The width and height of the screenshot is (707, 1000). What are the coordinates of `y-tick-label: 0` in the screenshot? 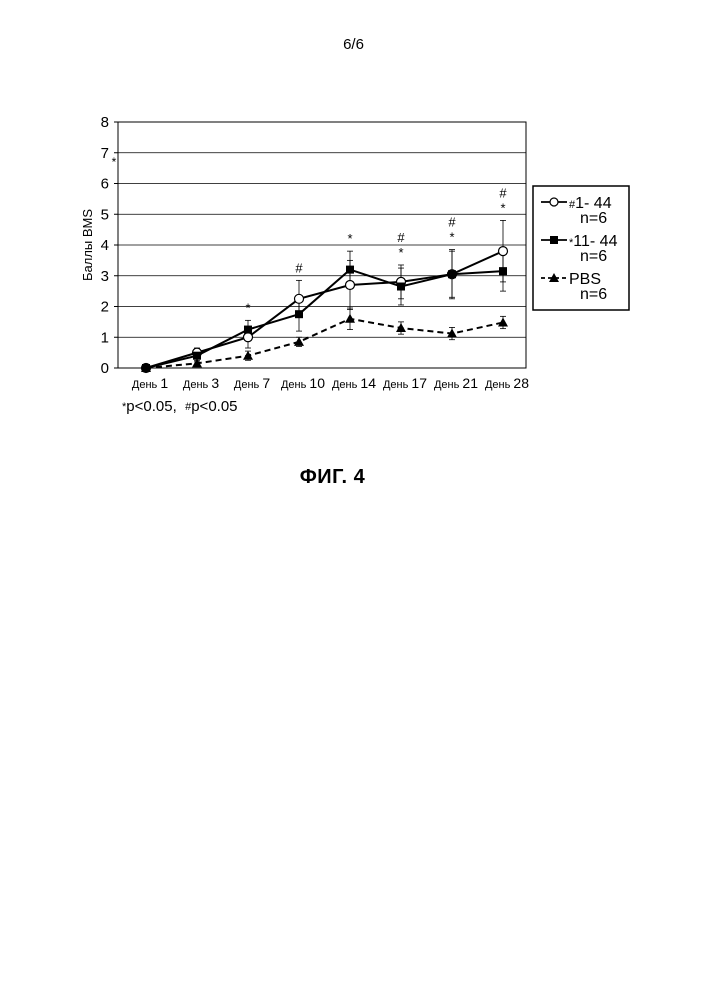 It's located at (105, 368).